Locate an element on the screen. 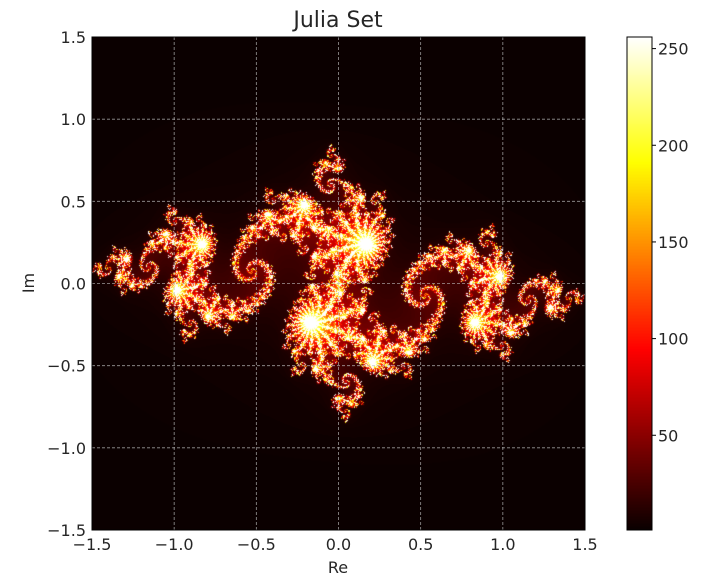 This screenshot has width=706, height=583. colorbar-tick-label: 150 is located at coordinates (673, 242).